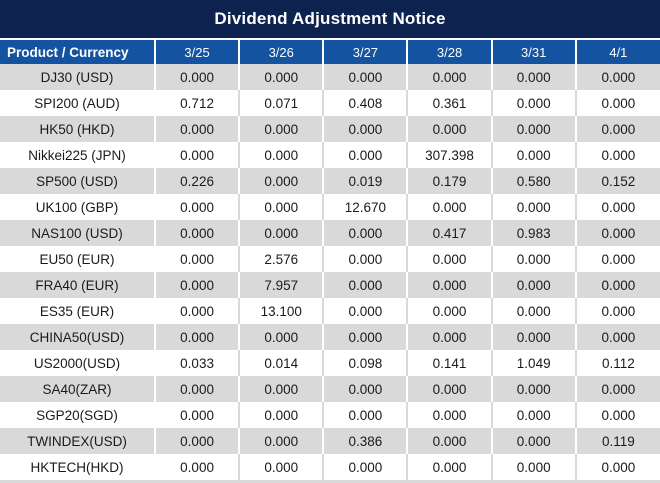 This screenshot has width=660, height=483. Describe the element at coordinates (617, 52) in the screenshot. I see `date-column-header: 4/1` at that location.